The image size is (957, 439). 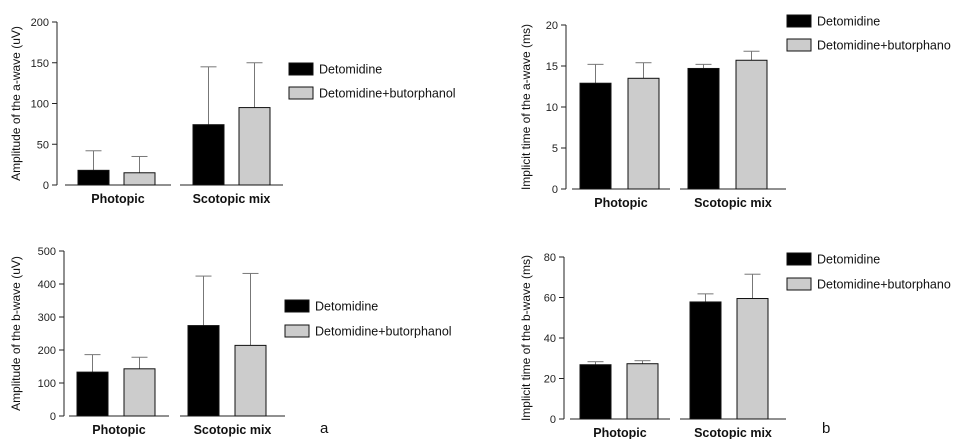 I want to click on y-tick-label: 150, so click(x=40, y=64).